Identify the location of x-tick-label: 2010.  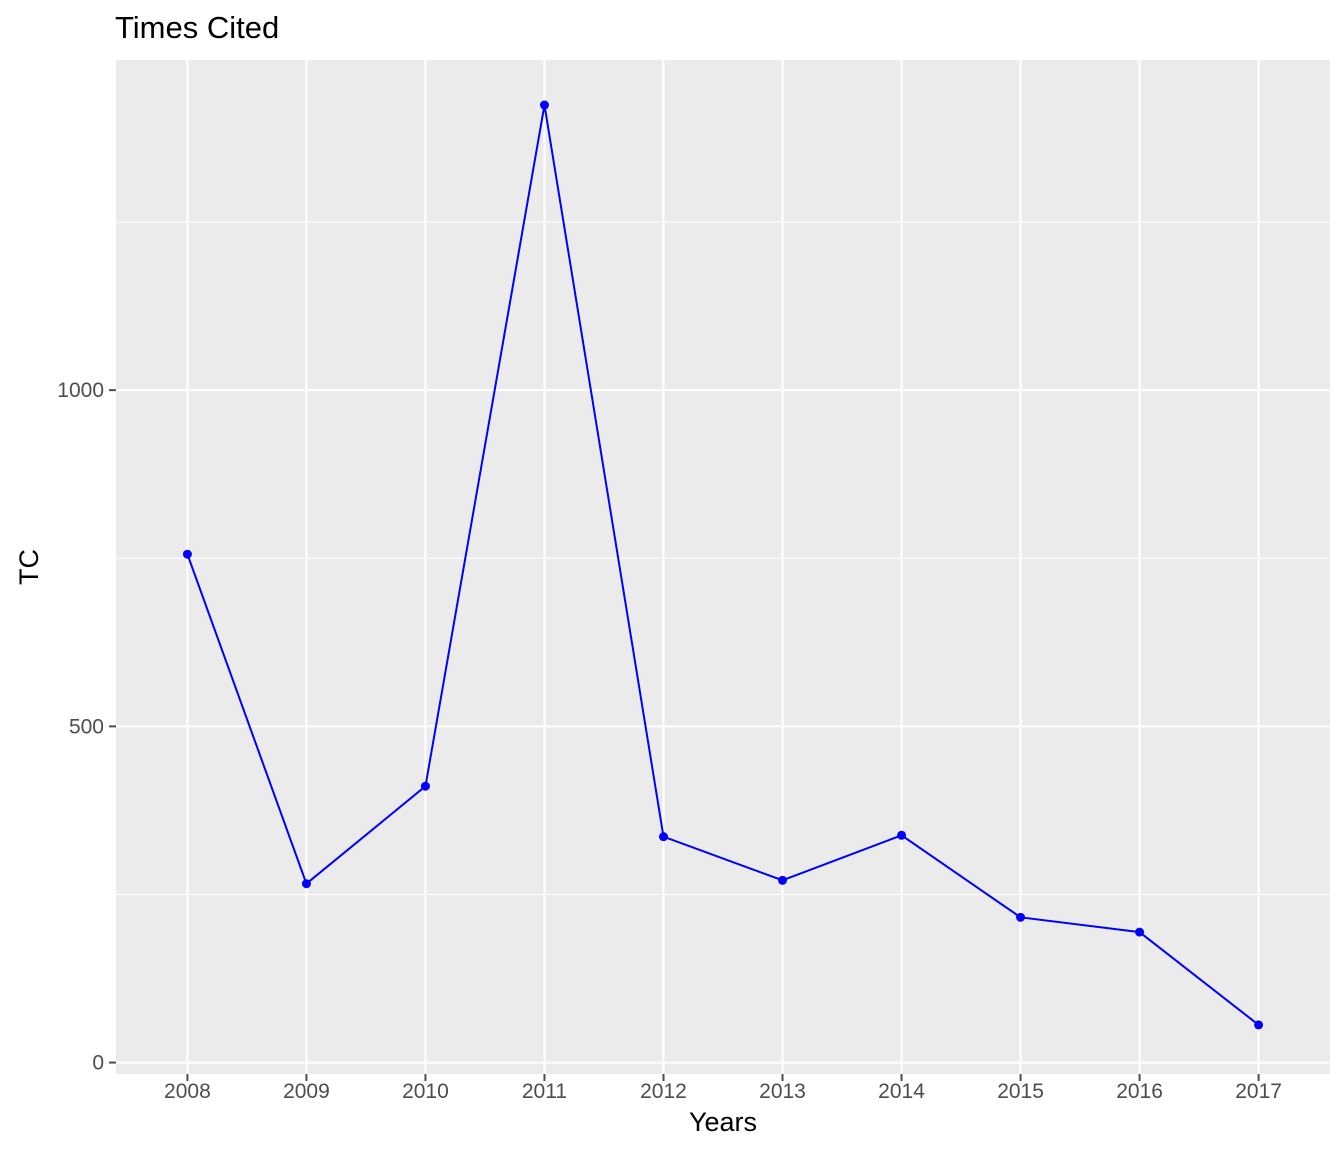
(425, 1091).